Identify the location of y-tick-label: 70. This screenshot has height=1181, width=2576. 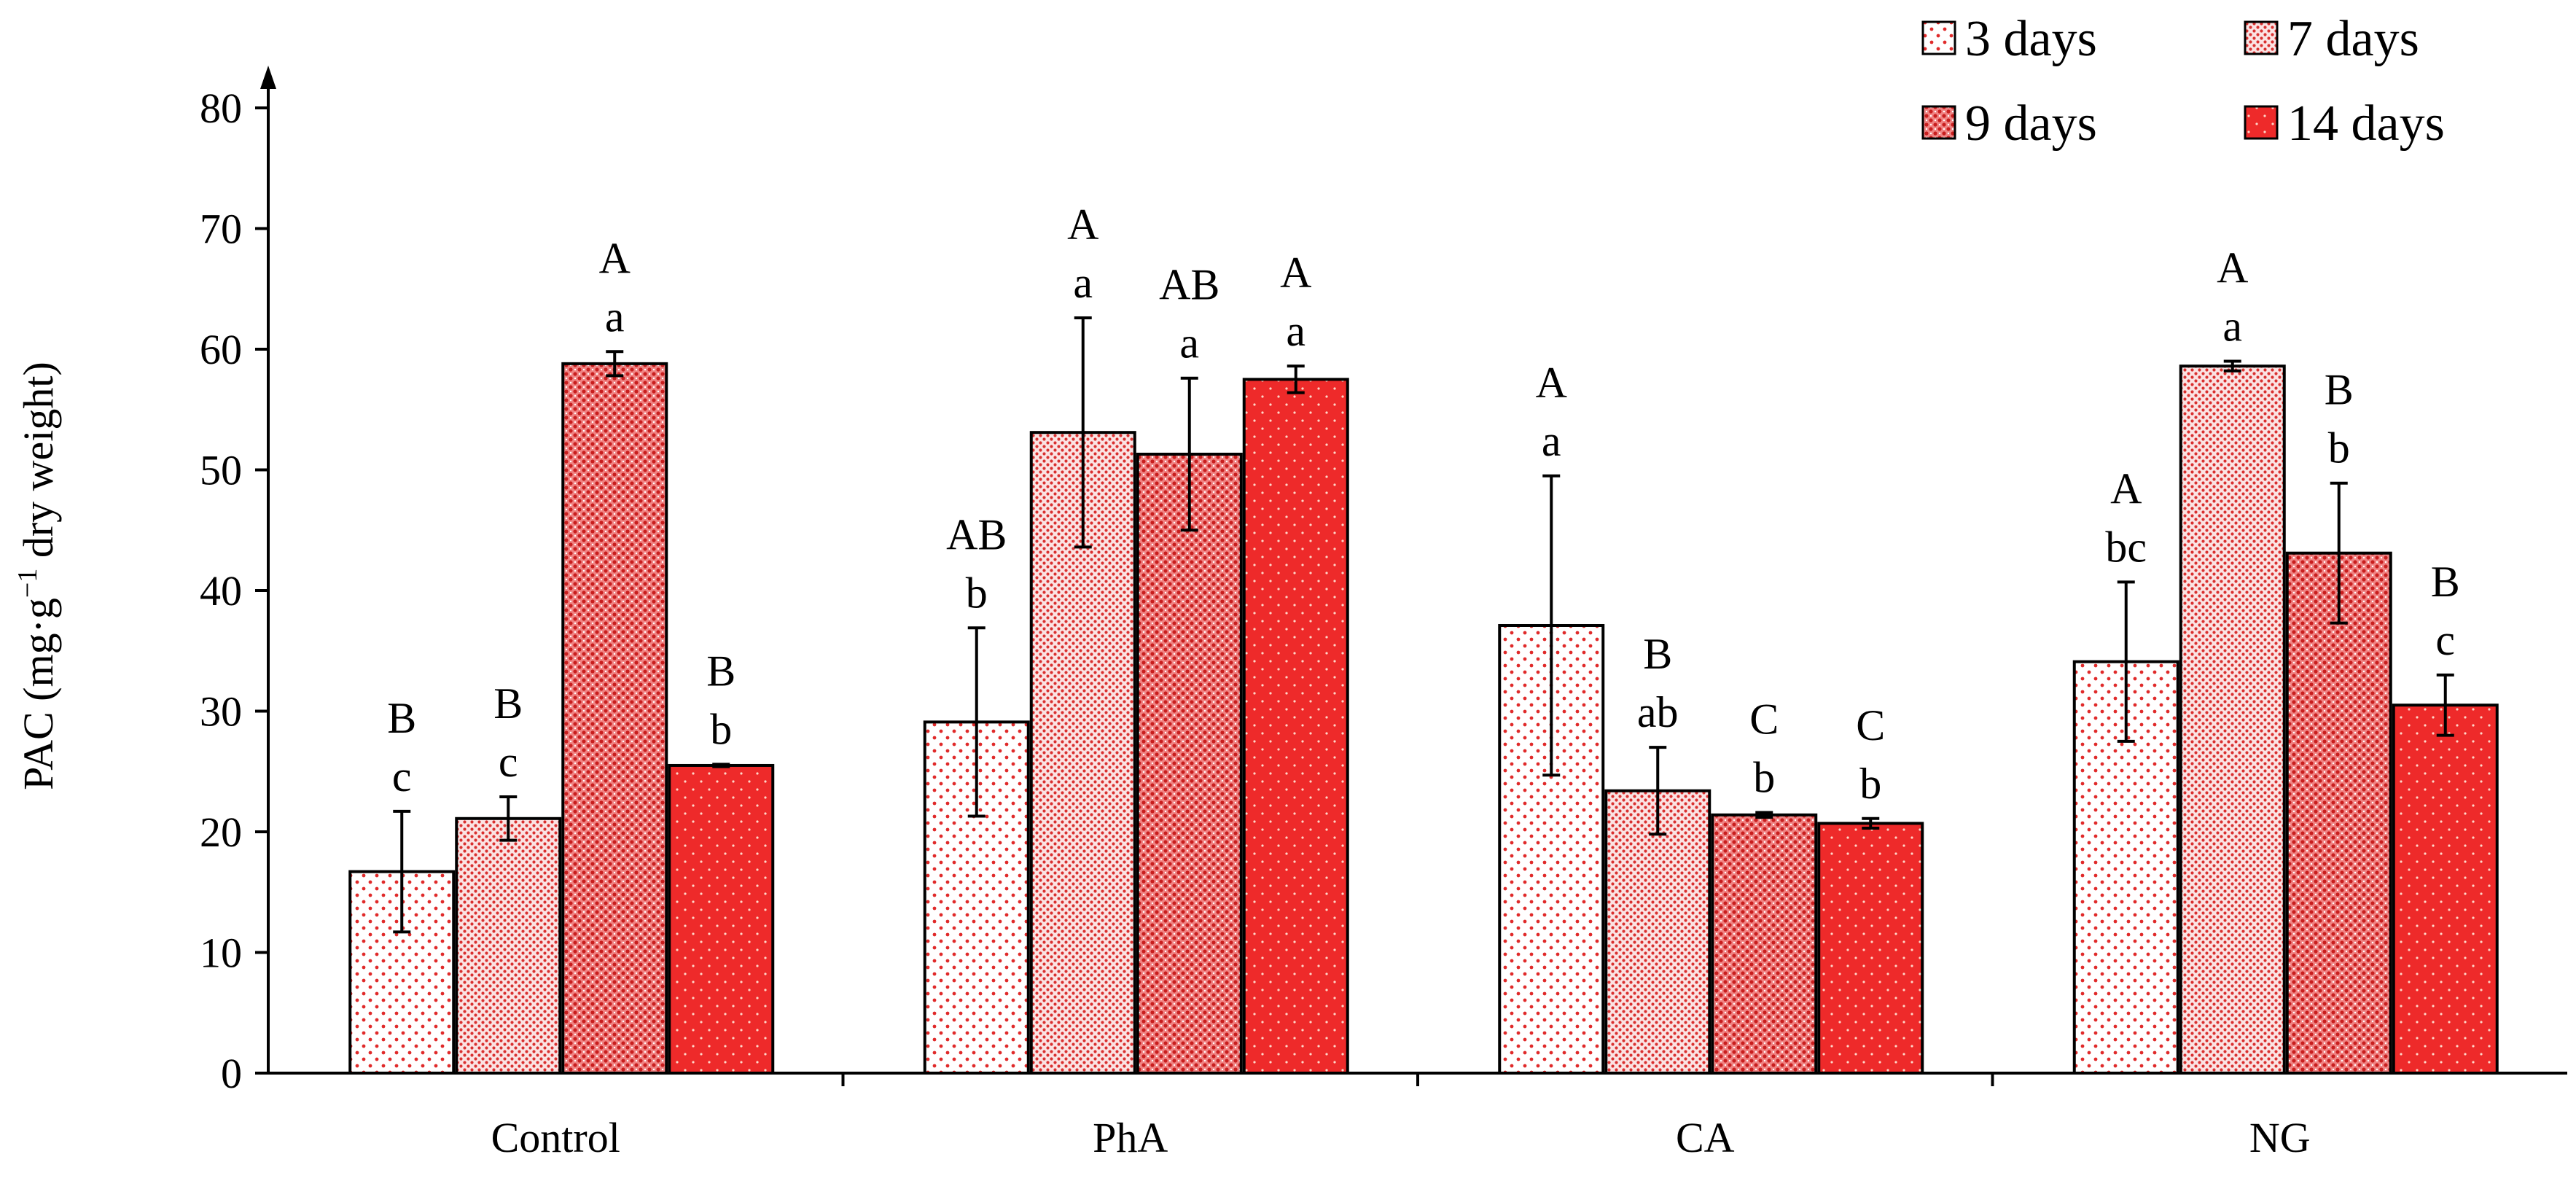
(221, 229).